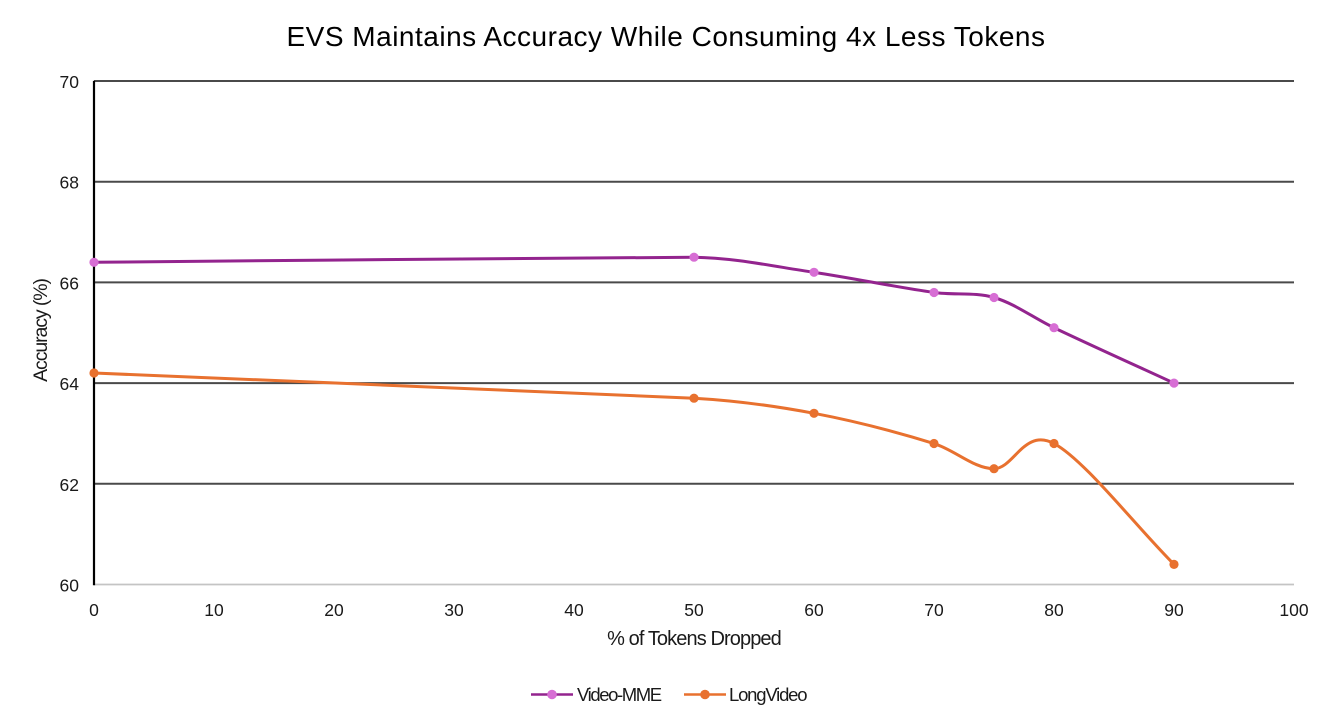  I want to click on svg-text: 90, so click(1174, 610).